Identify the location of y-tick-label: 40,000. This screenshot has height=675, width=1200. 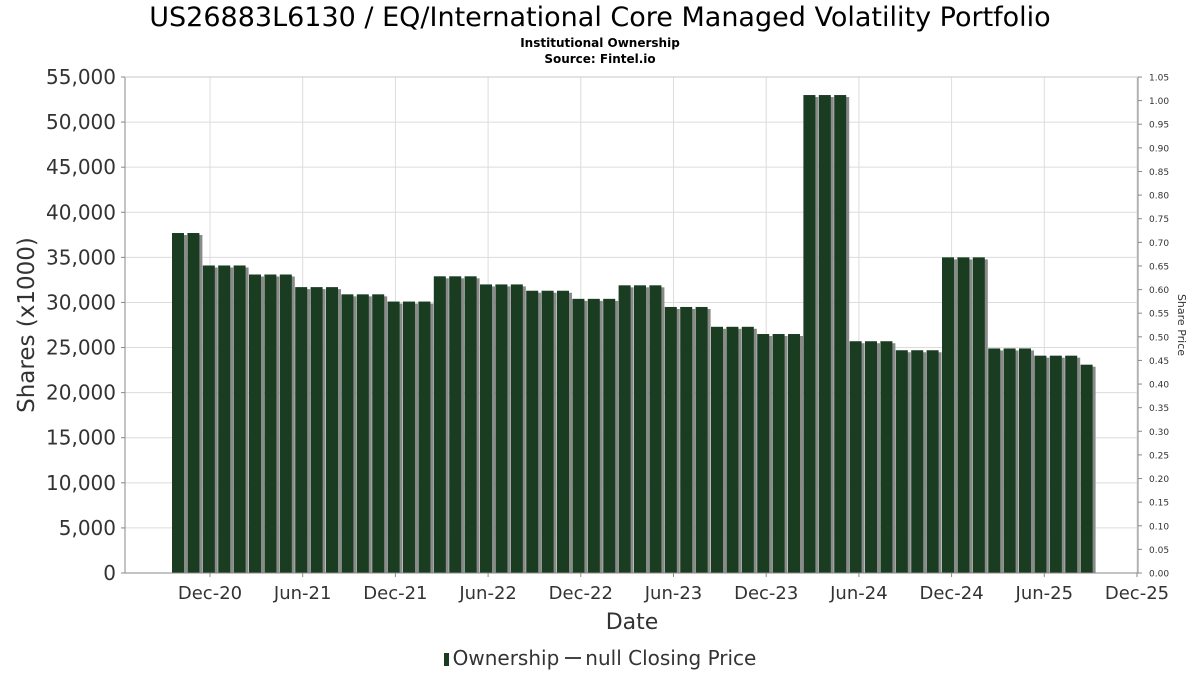
(81, 212).